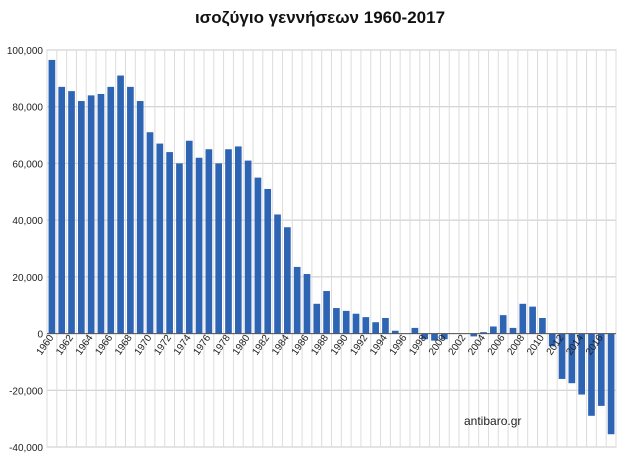 This screenshot has width=640, height=460. What do you see at coordinates (228, 241) in the screenshot?
I see `bar-1978` at bounding box center [228, 241].